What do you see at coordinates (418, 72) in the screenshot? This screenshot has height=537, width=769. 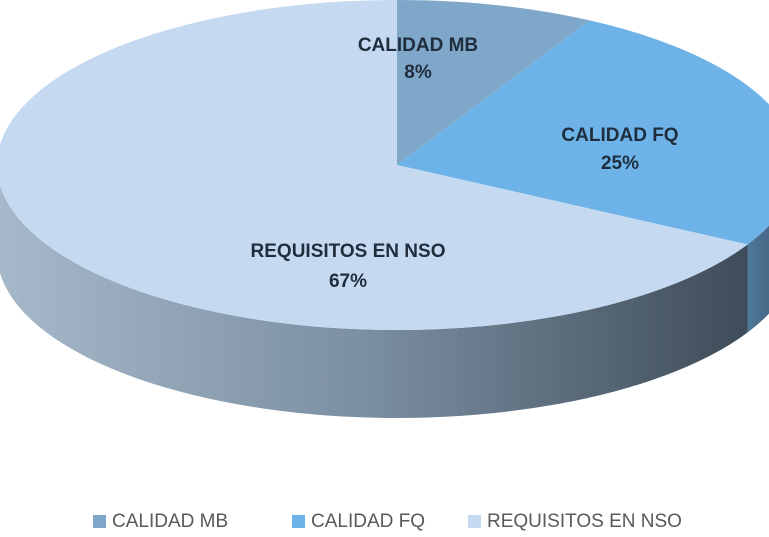 I see `data-label-value: 8%` at bounding box center [418, 72].